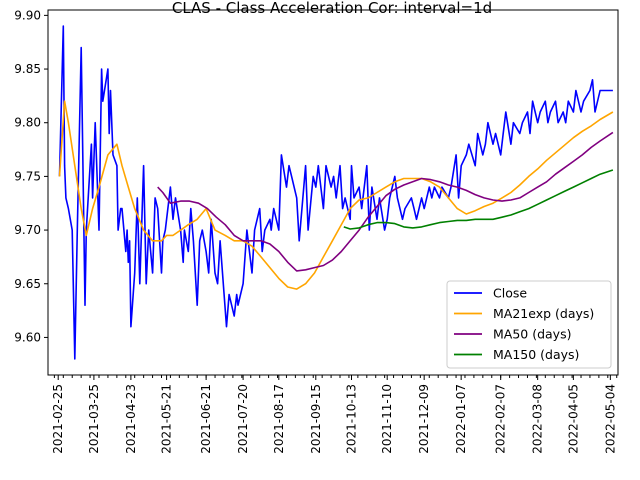  I want to click on y-tick-label: 9.60, so click(27, 337).